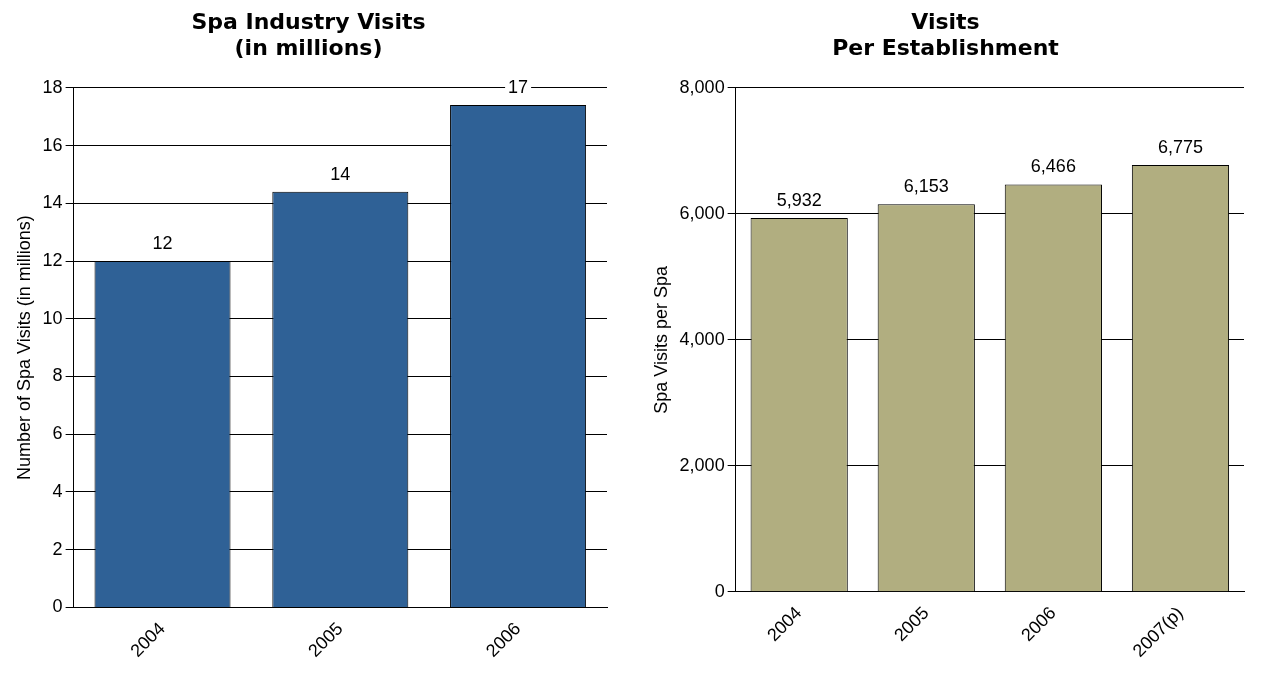  What do you see at coordinates (57, 548) in the screenshot?
I see `y-tick-label: 2` at bounding box center [57, 548].